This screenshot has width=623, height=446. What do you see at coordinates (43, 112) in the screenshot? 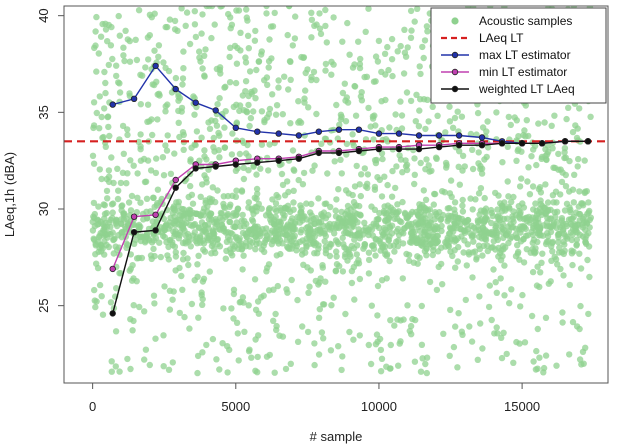
I see `y-tick-label: 35` at bounding box center [43, 112].